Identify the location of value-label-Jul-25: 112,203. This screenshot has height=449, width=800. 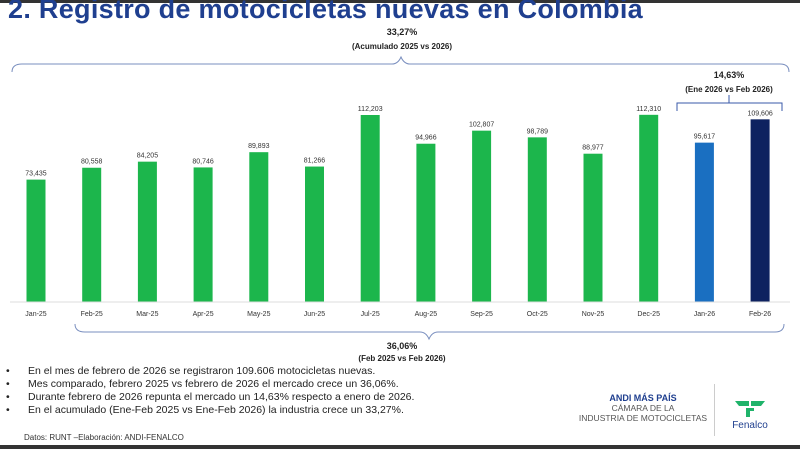
(370, 109).